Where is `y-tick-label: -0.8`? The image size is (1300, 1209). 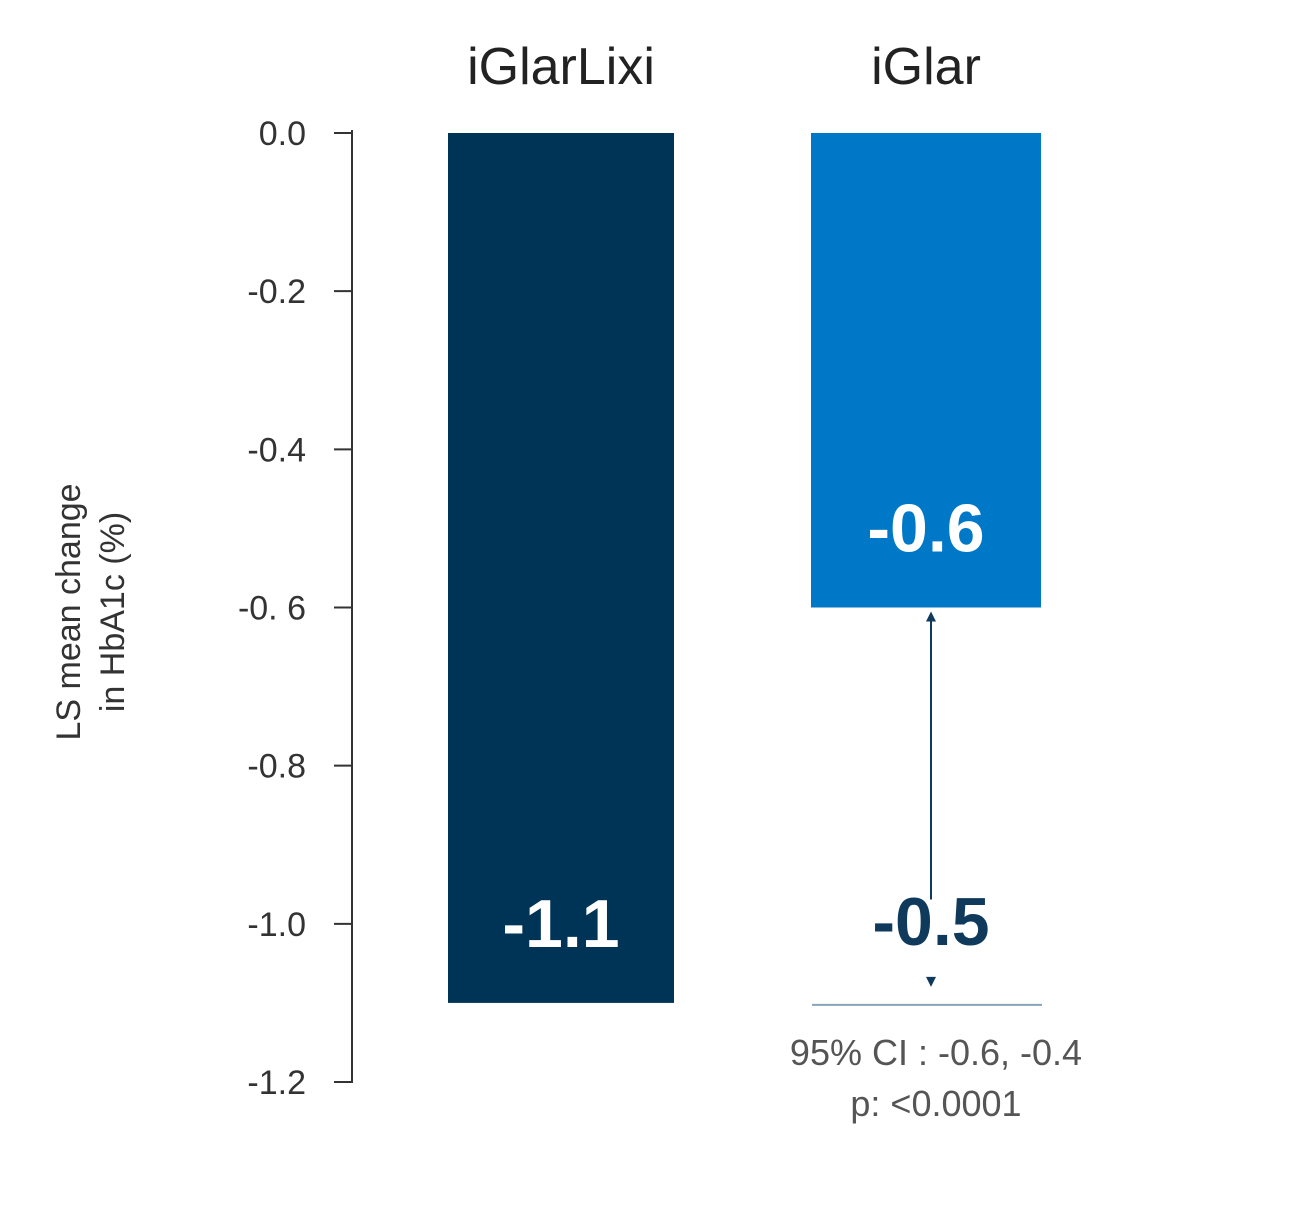 y-tick-label: -0.8 is located at coordinates (276, 767).